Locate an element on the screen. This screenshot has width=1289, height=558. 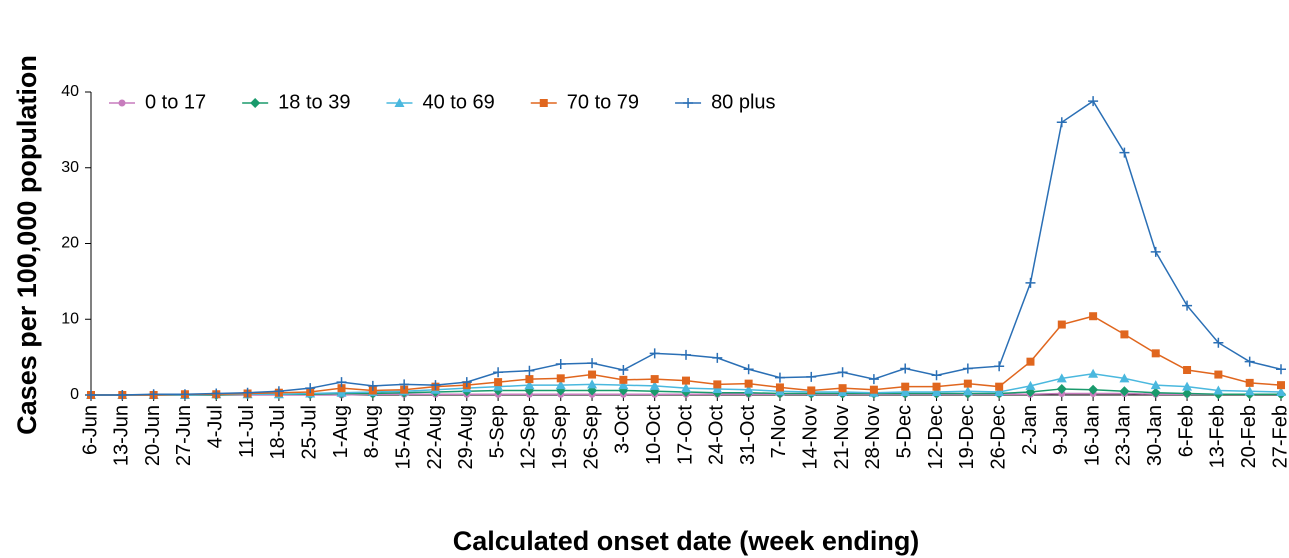
x-tick-label: 12-Sep is located at coordinates (529, 437).